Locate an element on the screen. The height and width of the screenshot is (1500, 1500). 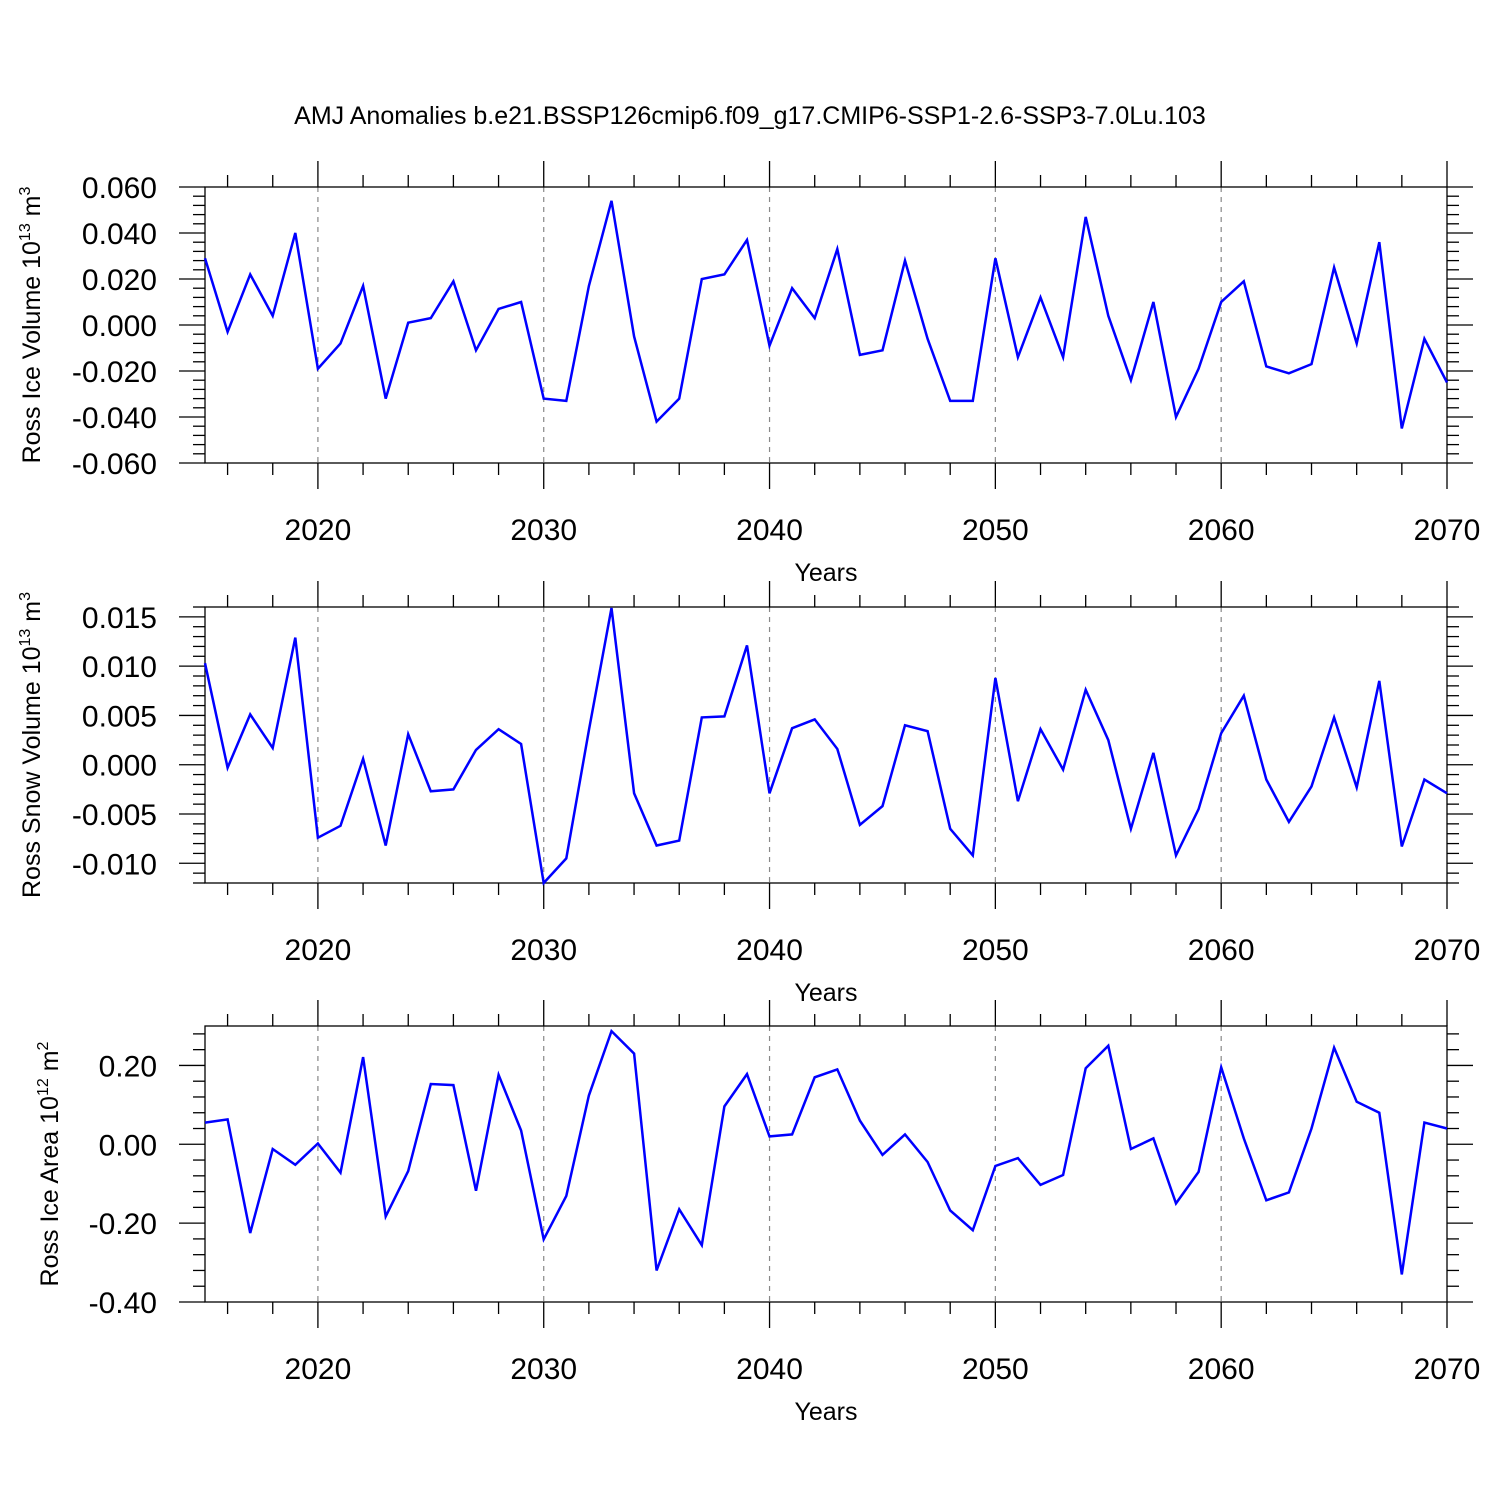
y-axis-title-unit-exponent: 2 is located at coordinates (43, 1045).